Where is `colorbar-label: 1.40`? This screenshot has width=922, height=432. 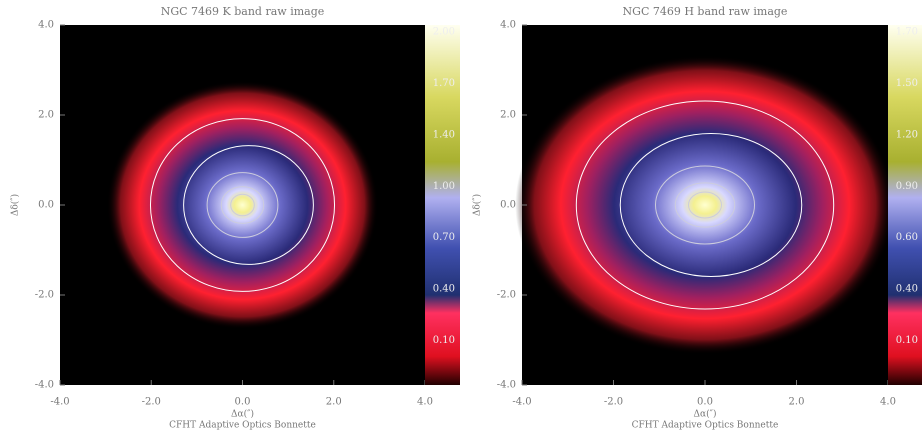 colorbar-label: 1.40 is located at coordinates (444, 134).